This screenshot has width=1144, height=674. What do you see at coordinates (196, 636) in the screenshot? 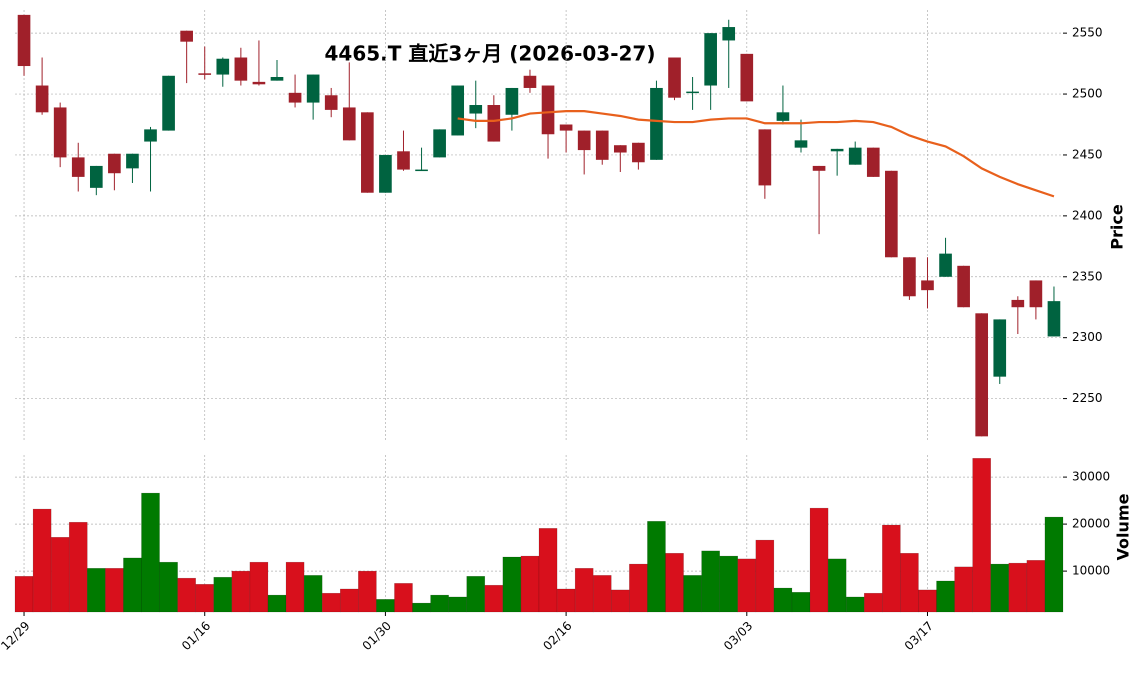
I see `x-tick-label: 01/16` at bounding box center [196, 636].